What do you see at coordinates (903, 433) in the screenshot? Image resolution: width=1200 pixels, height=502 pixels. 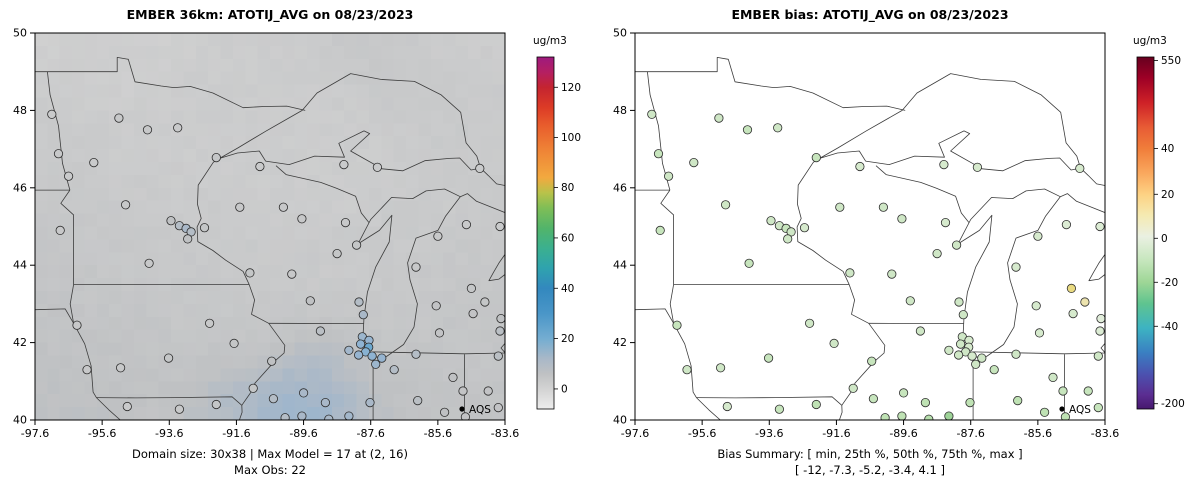 I see `x-tick-label: -89.6` at bounding box center [903, 433].